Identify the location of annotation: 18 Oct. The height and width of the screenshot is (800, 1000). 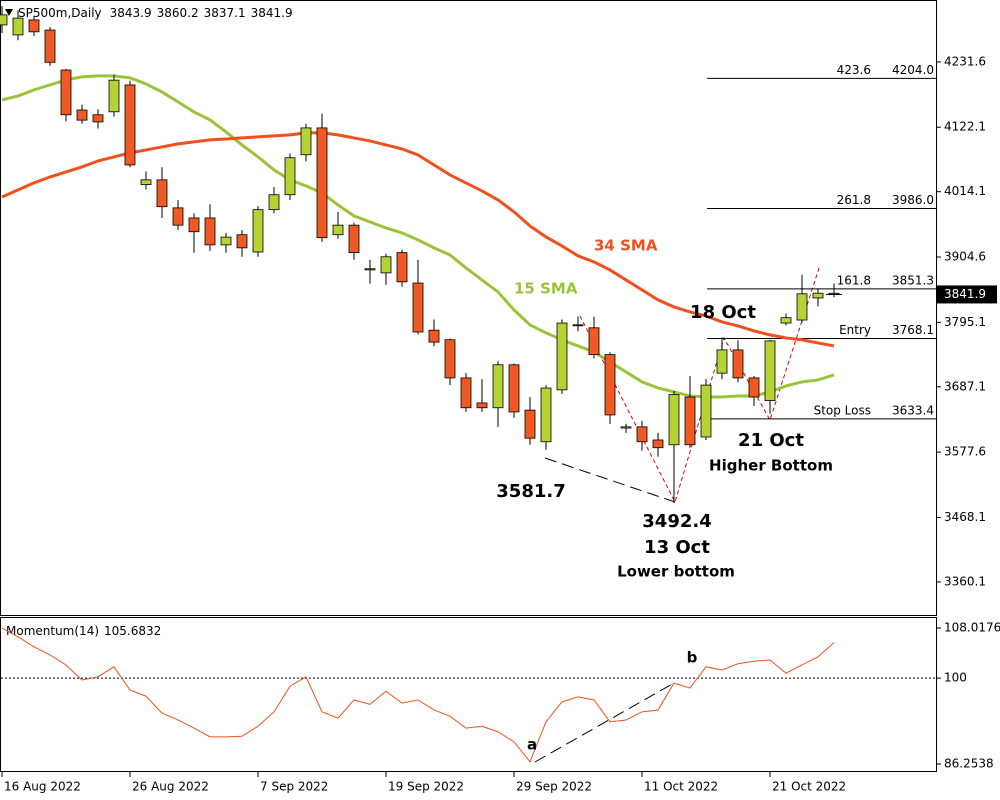
(723, 312).